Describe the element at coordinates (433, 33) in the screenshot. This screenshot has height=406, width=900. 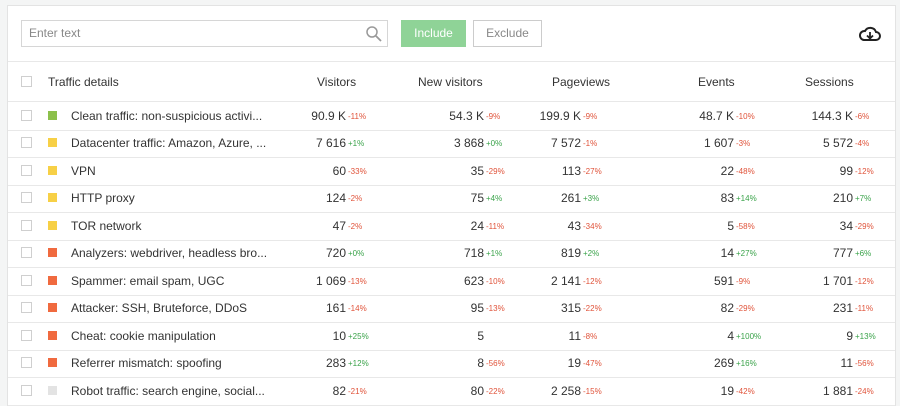
I see `include-button: Include` at that location.